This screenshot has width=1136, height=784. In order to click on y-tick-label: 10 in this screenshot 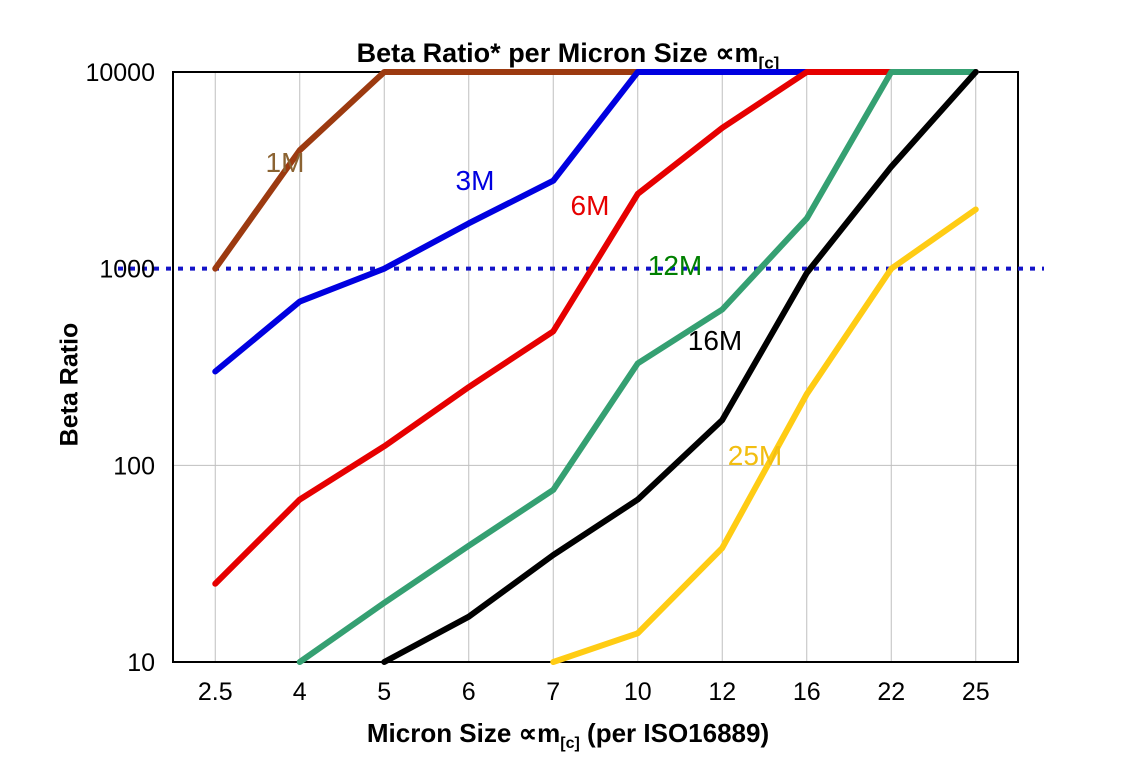, I will do `click(141, 663)`.